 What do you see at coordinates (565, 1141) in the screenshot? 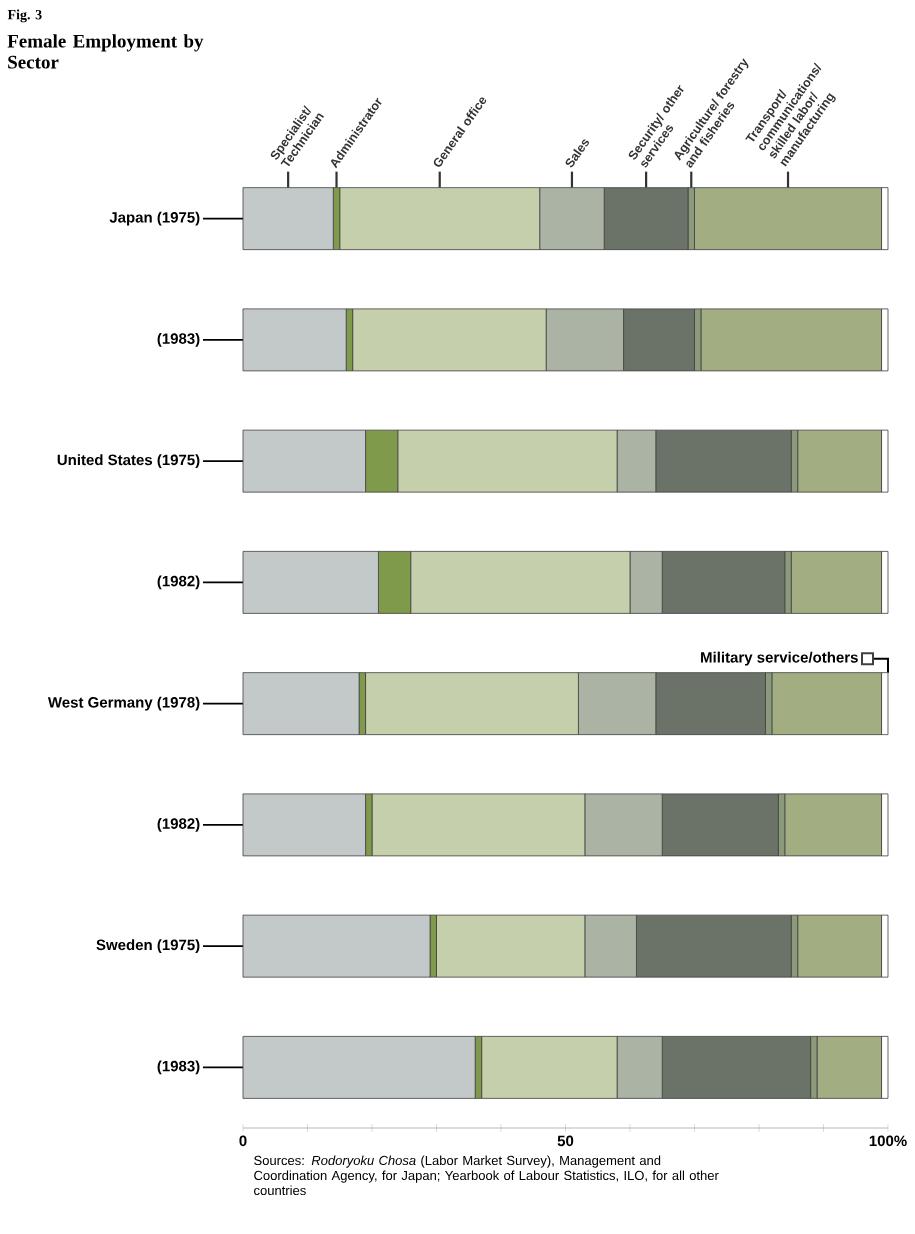
I see `x-tick-label: 50` at bounding box center [565, 1141].